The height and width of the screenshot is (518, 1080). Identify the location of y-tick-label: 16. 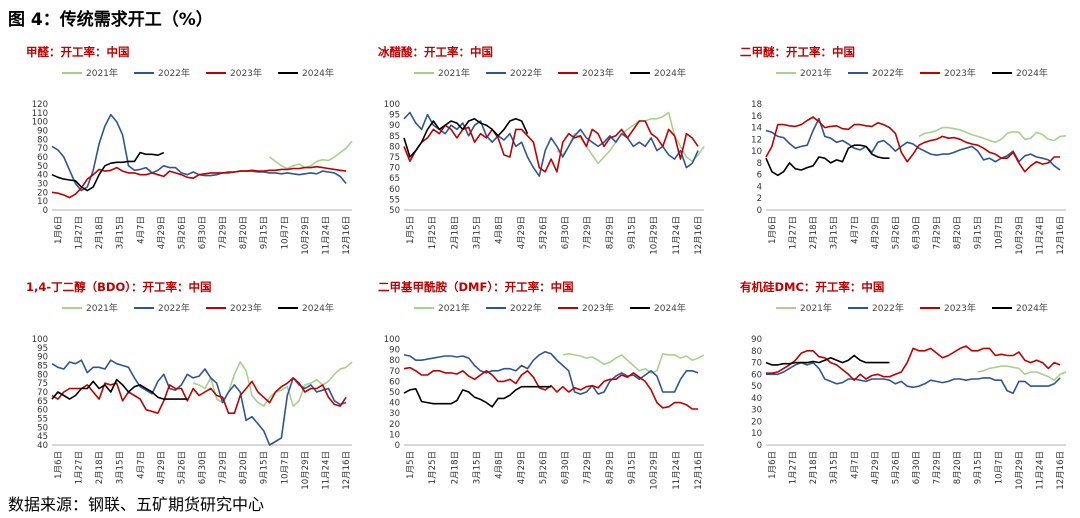
(756, 117).